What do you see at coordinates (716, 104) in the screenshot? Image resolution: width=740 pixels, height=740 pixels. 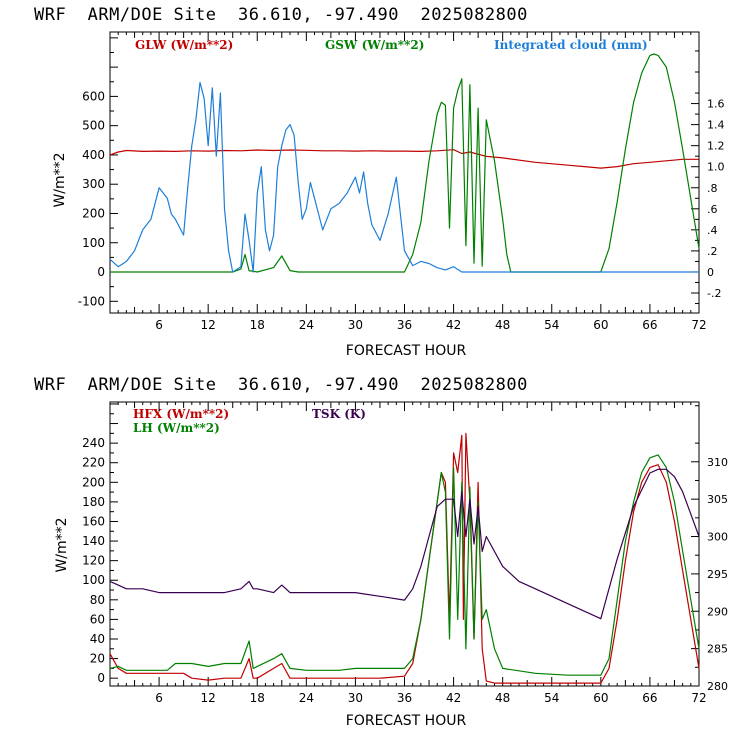 I see `top-y2-tick-label: 1.6` at bounding box center [716, 104].